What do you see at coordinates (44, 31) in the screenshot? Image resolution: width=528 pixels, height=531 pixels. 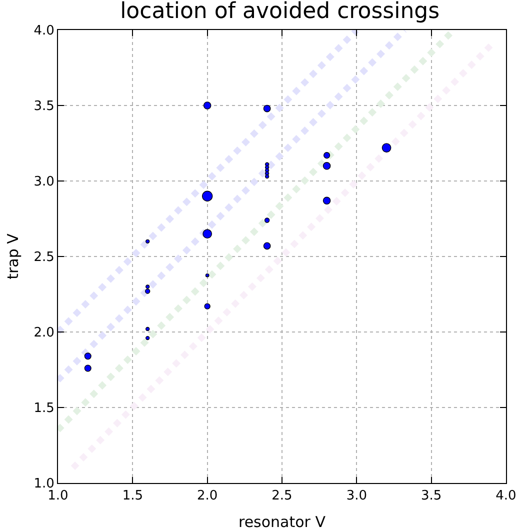 I see `y-tick-label: 4.0` at bounding box center [44, 31].